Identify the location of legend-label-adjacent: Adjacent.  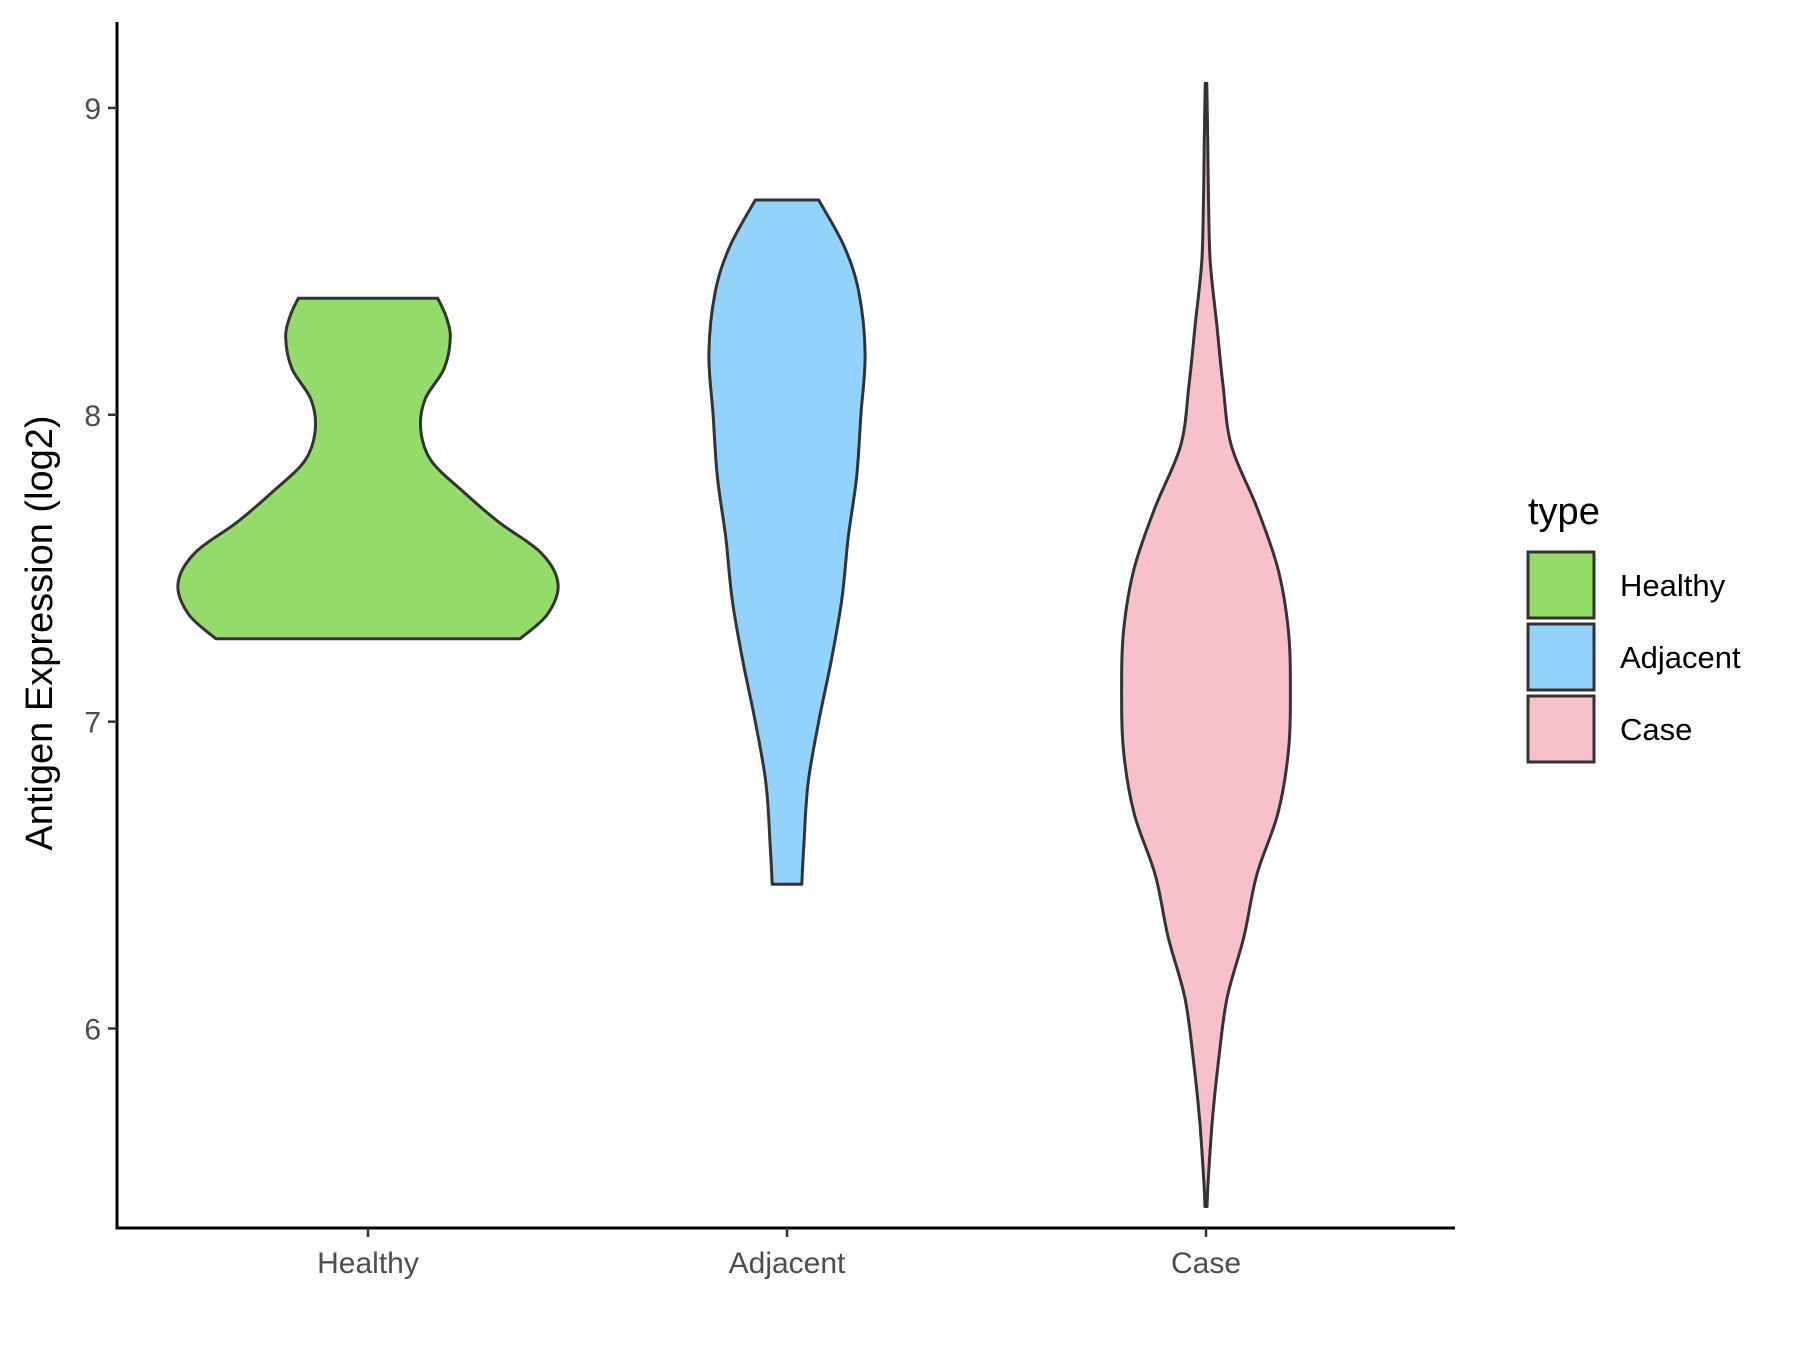
(1680, 657).